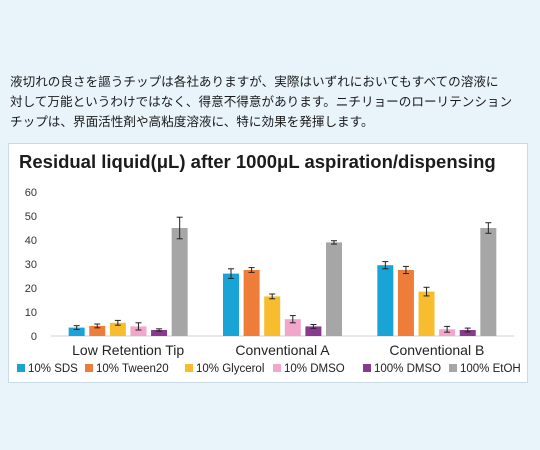 The image size is (540, 450). Describe the element at coordinates (132, 369) in the screenshot. I see `legend-label: 10% Tween20` at that location.